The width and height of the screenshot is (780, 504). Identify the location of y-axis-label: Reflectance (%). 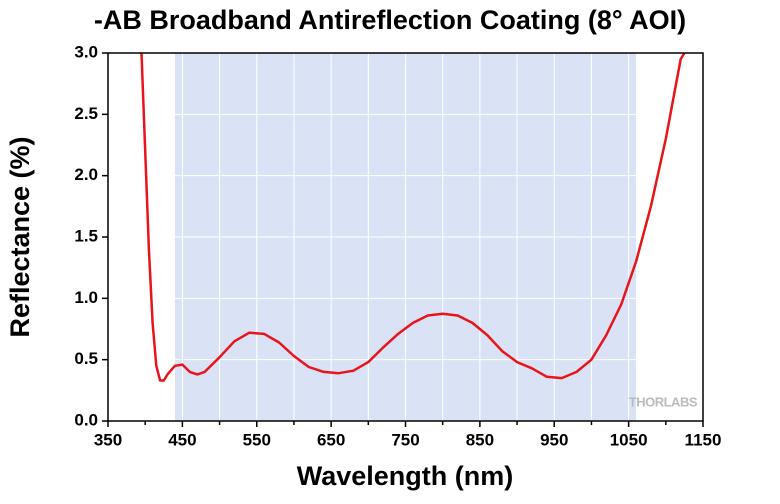
(20, 236).